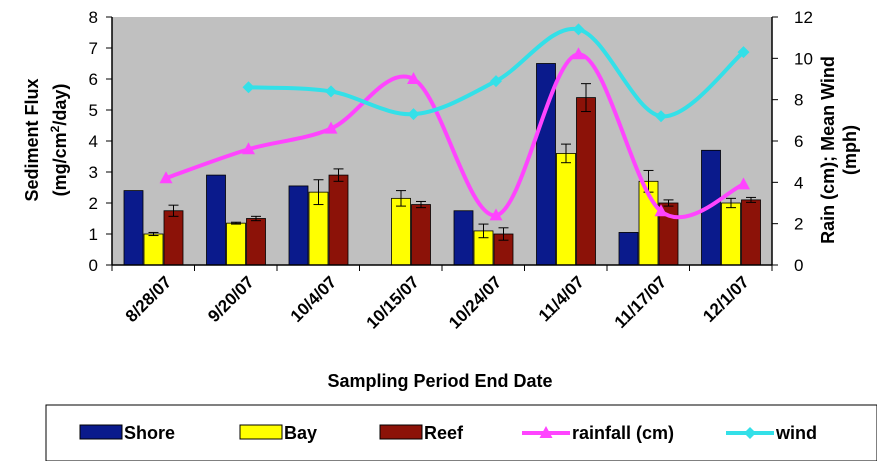 The height and width of the screenshot is (461, 877). I want to click on y2-tick-label-2: 4, so click(798, 182).